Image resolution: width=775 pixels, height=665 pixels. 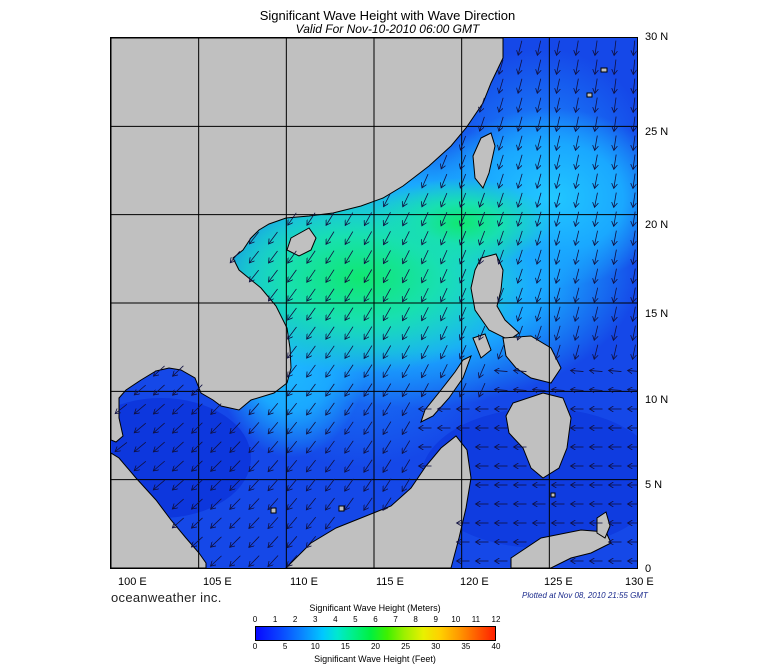 I want to click on lat-label-25n: 25 N, so click(x=657, y=132).